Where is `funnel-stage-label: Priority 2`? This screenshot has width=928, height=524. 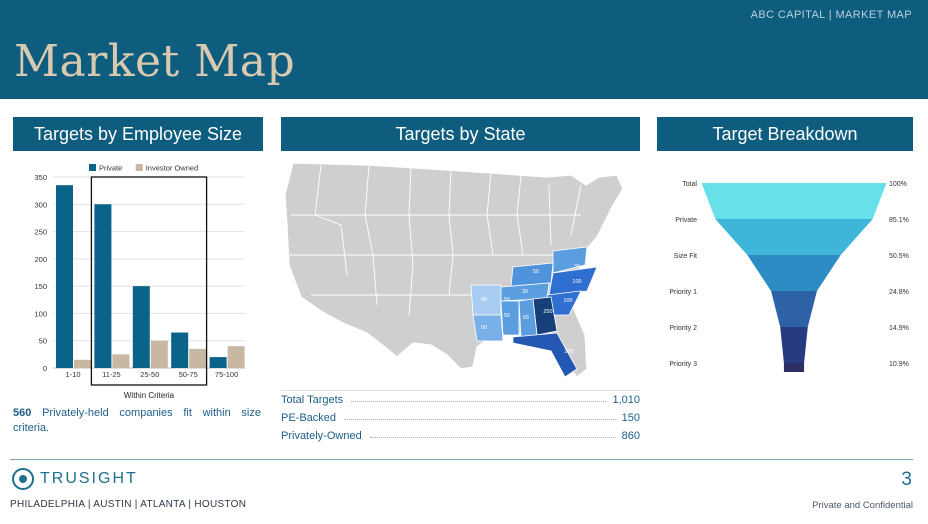
funnel-stage-label: Priority 2 is located at coordinates (683, 328).